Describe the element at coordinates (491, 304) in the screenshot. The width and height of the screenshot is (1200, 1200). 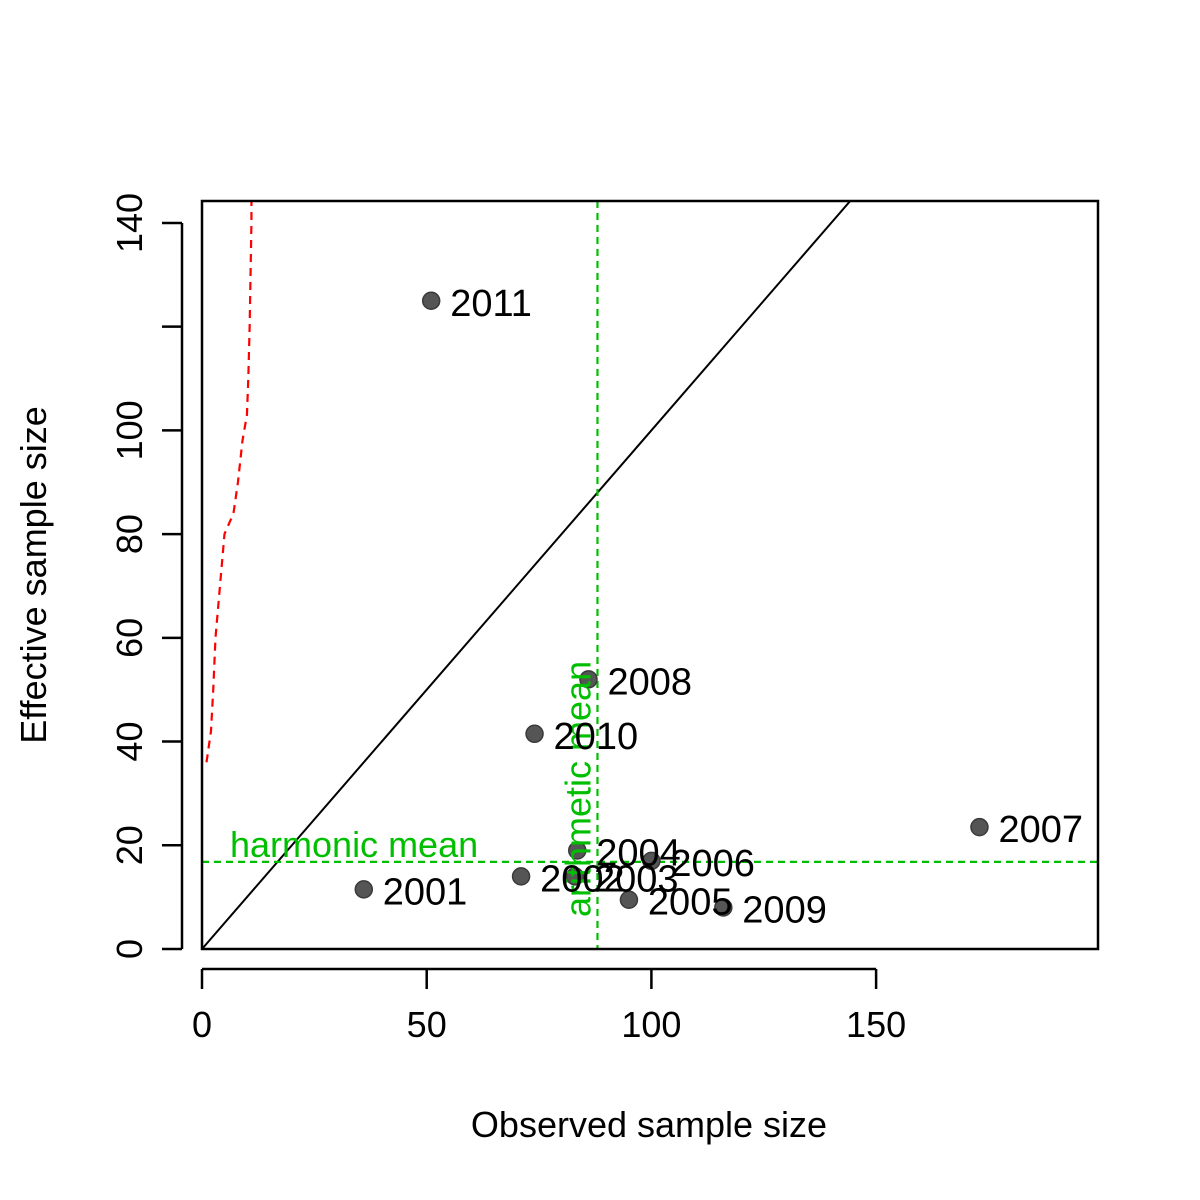
I see `point-label: 2011` at that location.